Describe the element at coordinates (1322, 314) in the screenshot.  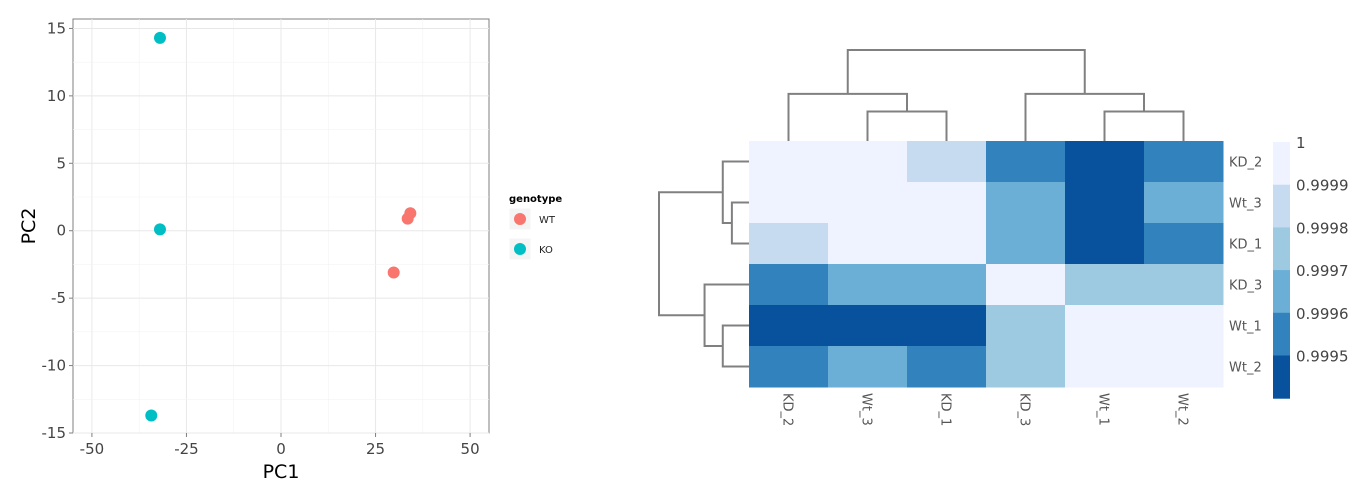
I see `color-key-label: 0.9996` at that location.